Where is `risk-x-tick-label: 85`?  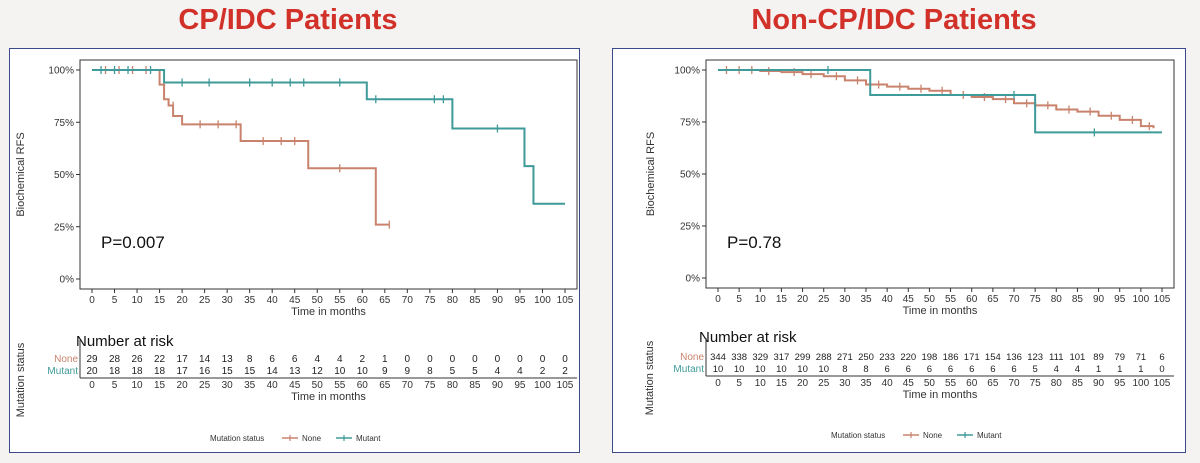
risk-x-tick-label: 85 is located at coordinates (1078, 383).